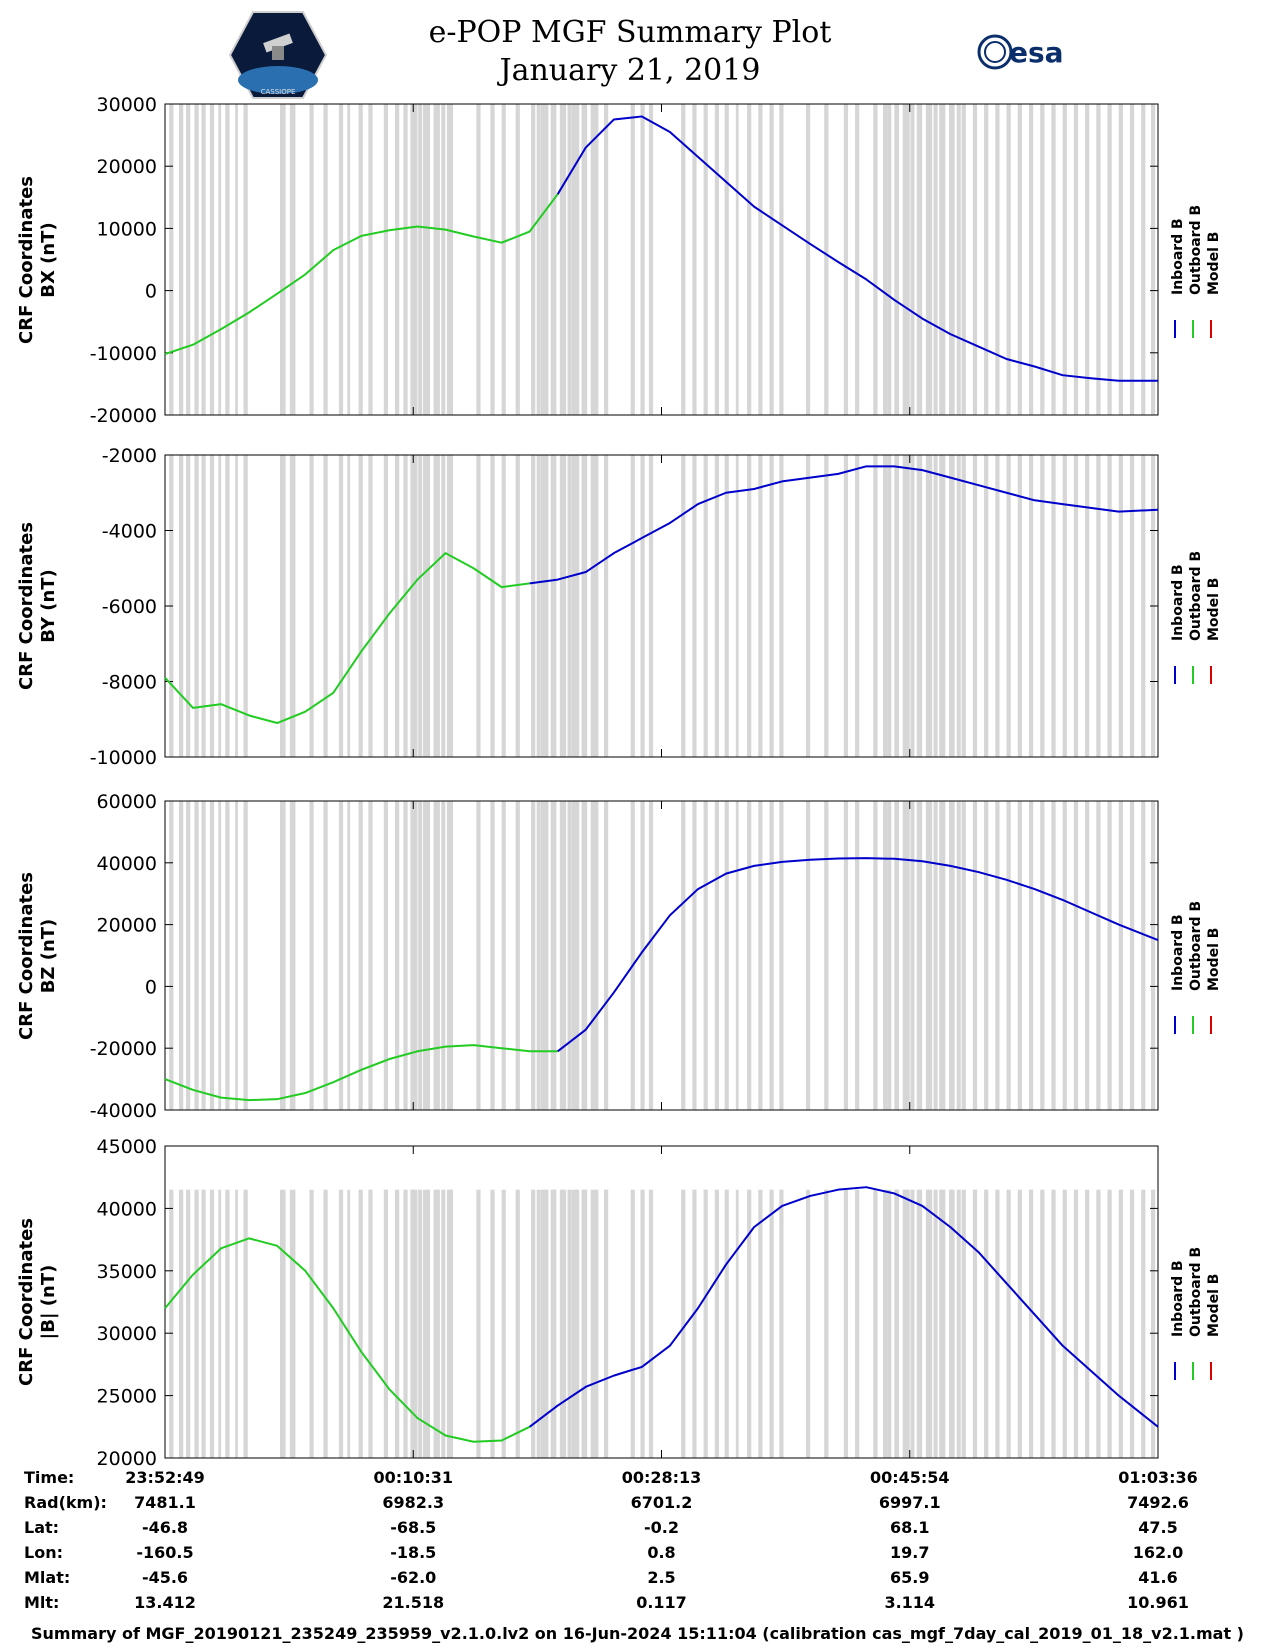 The image size is (1275, 1650). Describe the element at coordinates (1214, 263) in the screenshot. I see `legend-label: Model B` at that location.